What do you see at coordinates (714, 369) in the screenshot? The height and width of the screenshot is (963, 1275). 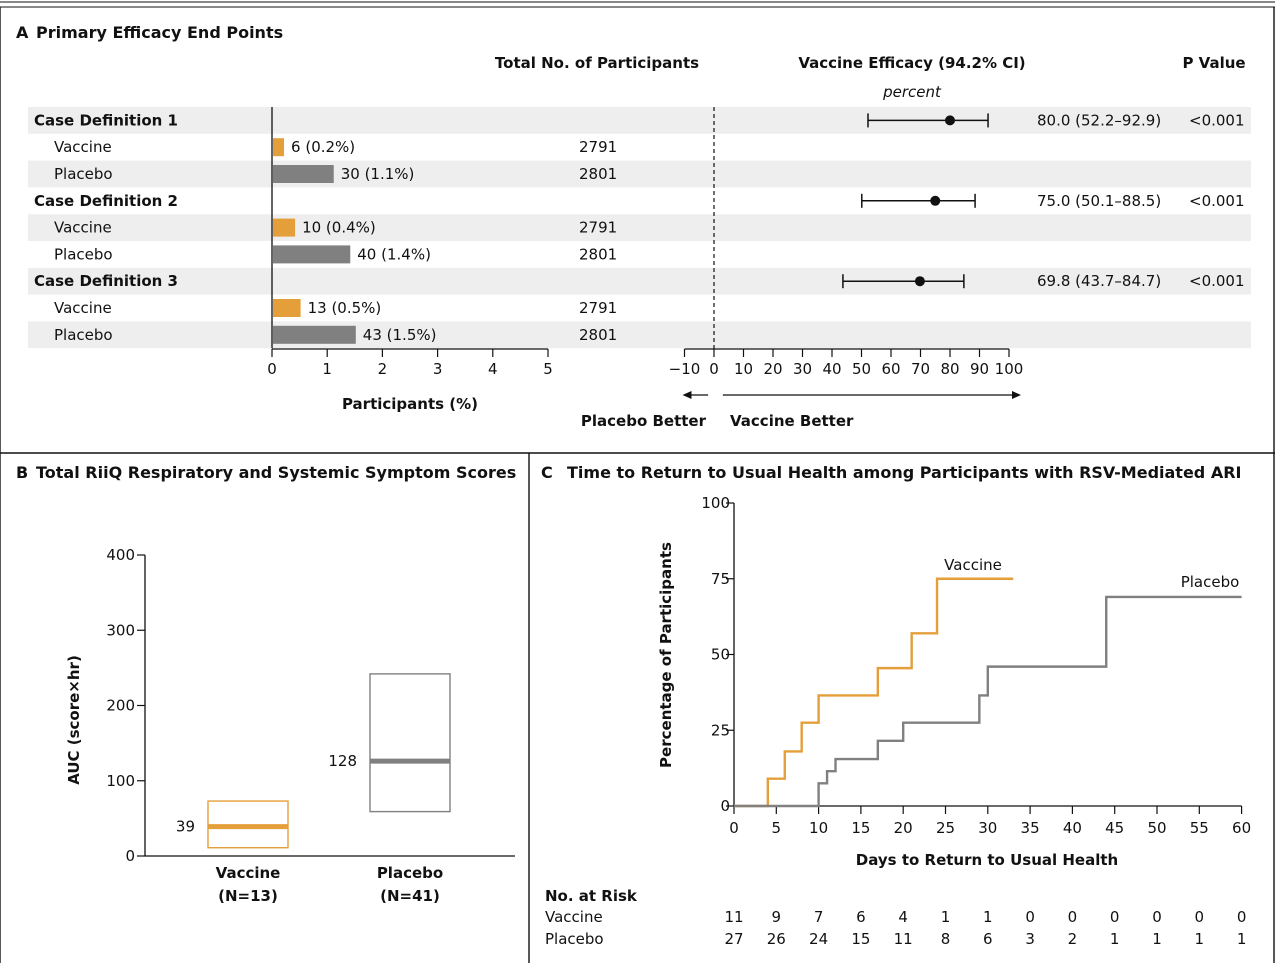 I see `forest-axis-tick-label: 0` at bounding box center [714, 369].